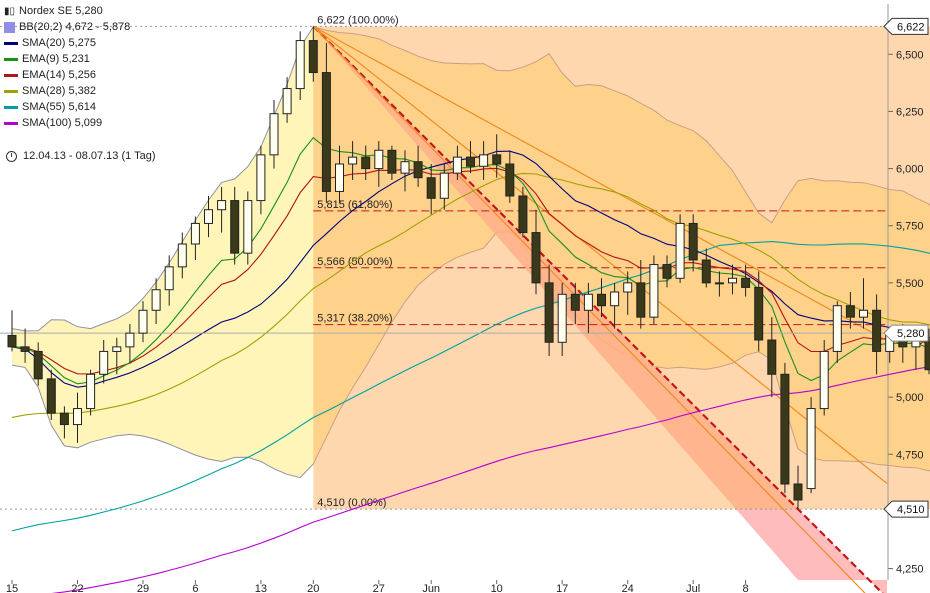  I want to click on legend-swatch-bb, so click(9, 27).